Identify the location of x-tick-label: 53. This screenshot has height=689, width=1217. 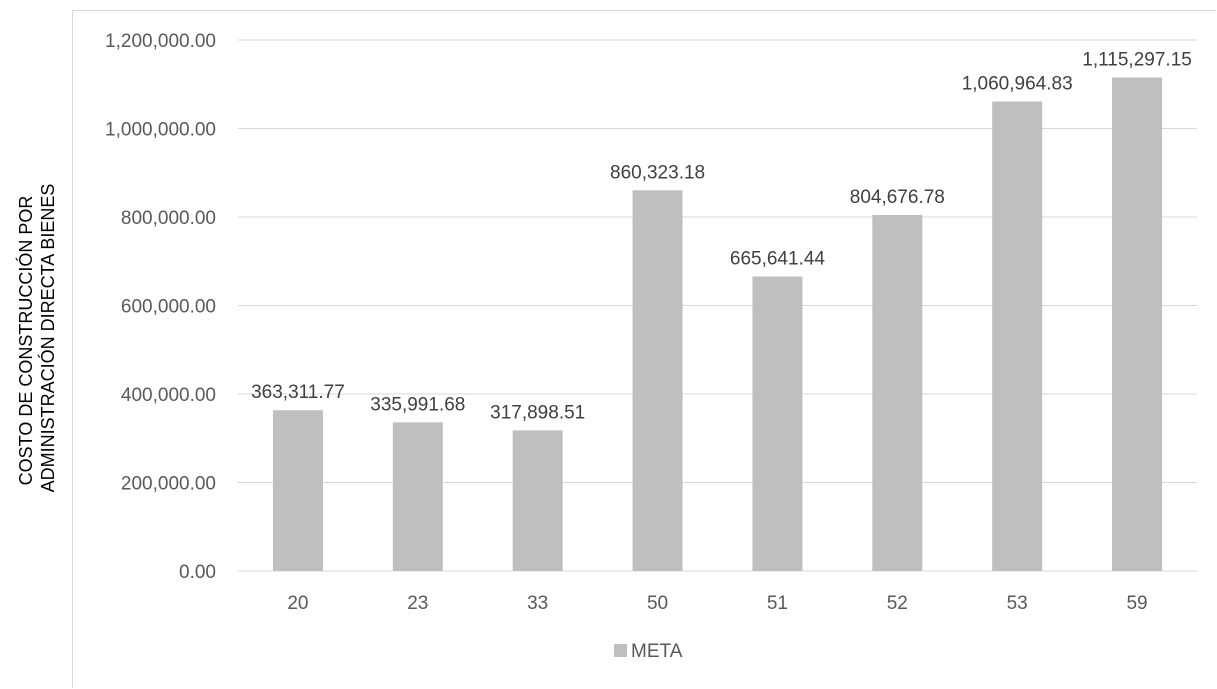
(1017, 603).